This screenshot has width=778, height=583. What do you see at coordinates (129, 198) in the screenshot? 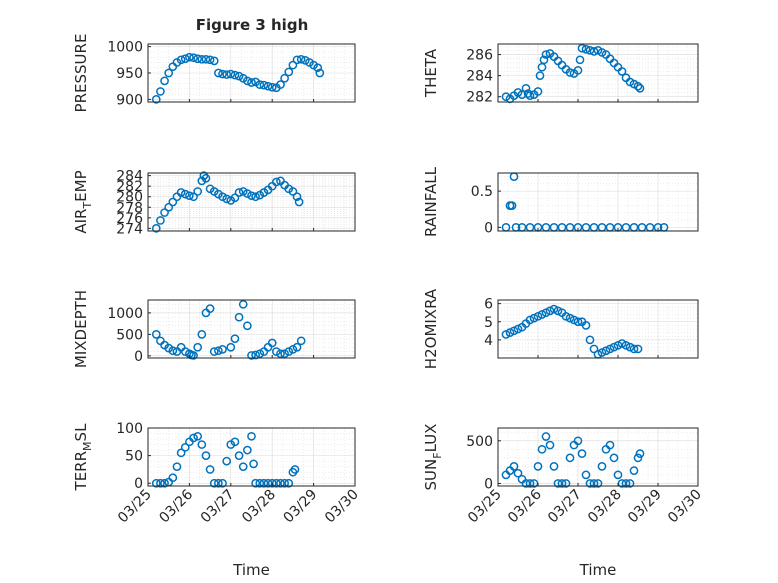
I see `y-tick-label: 280` at bounding box center [129, 198].